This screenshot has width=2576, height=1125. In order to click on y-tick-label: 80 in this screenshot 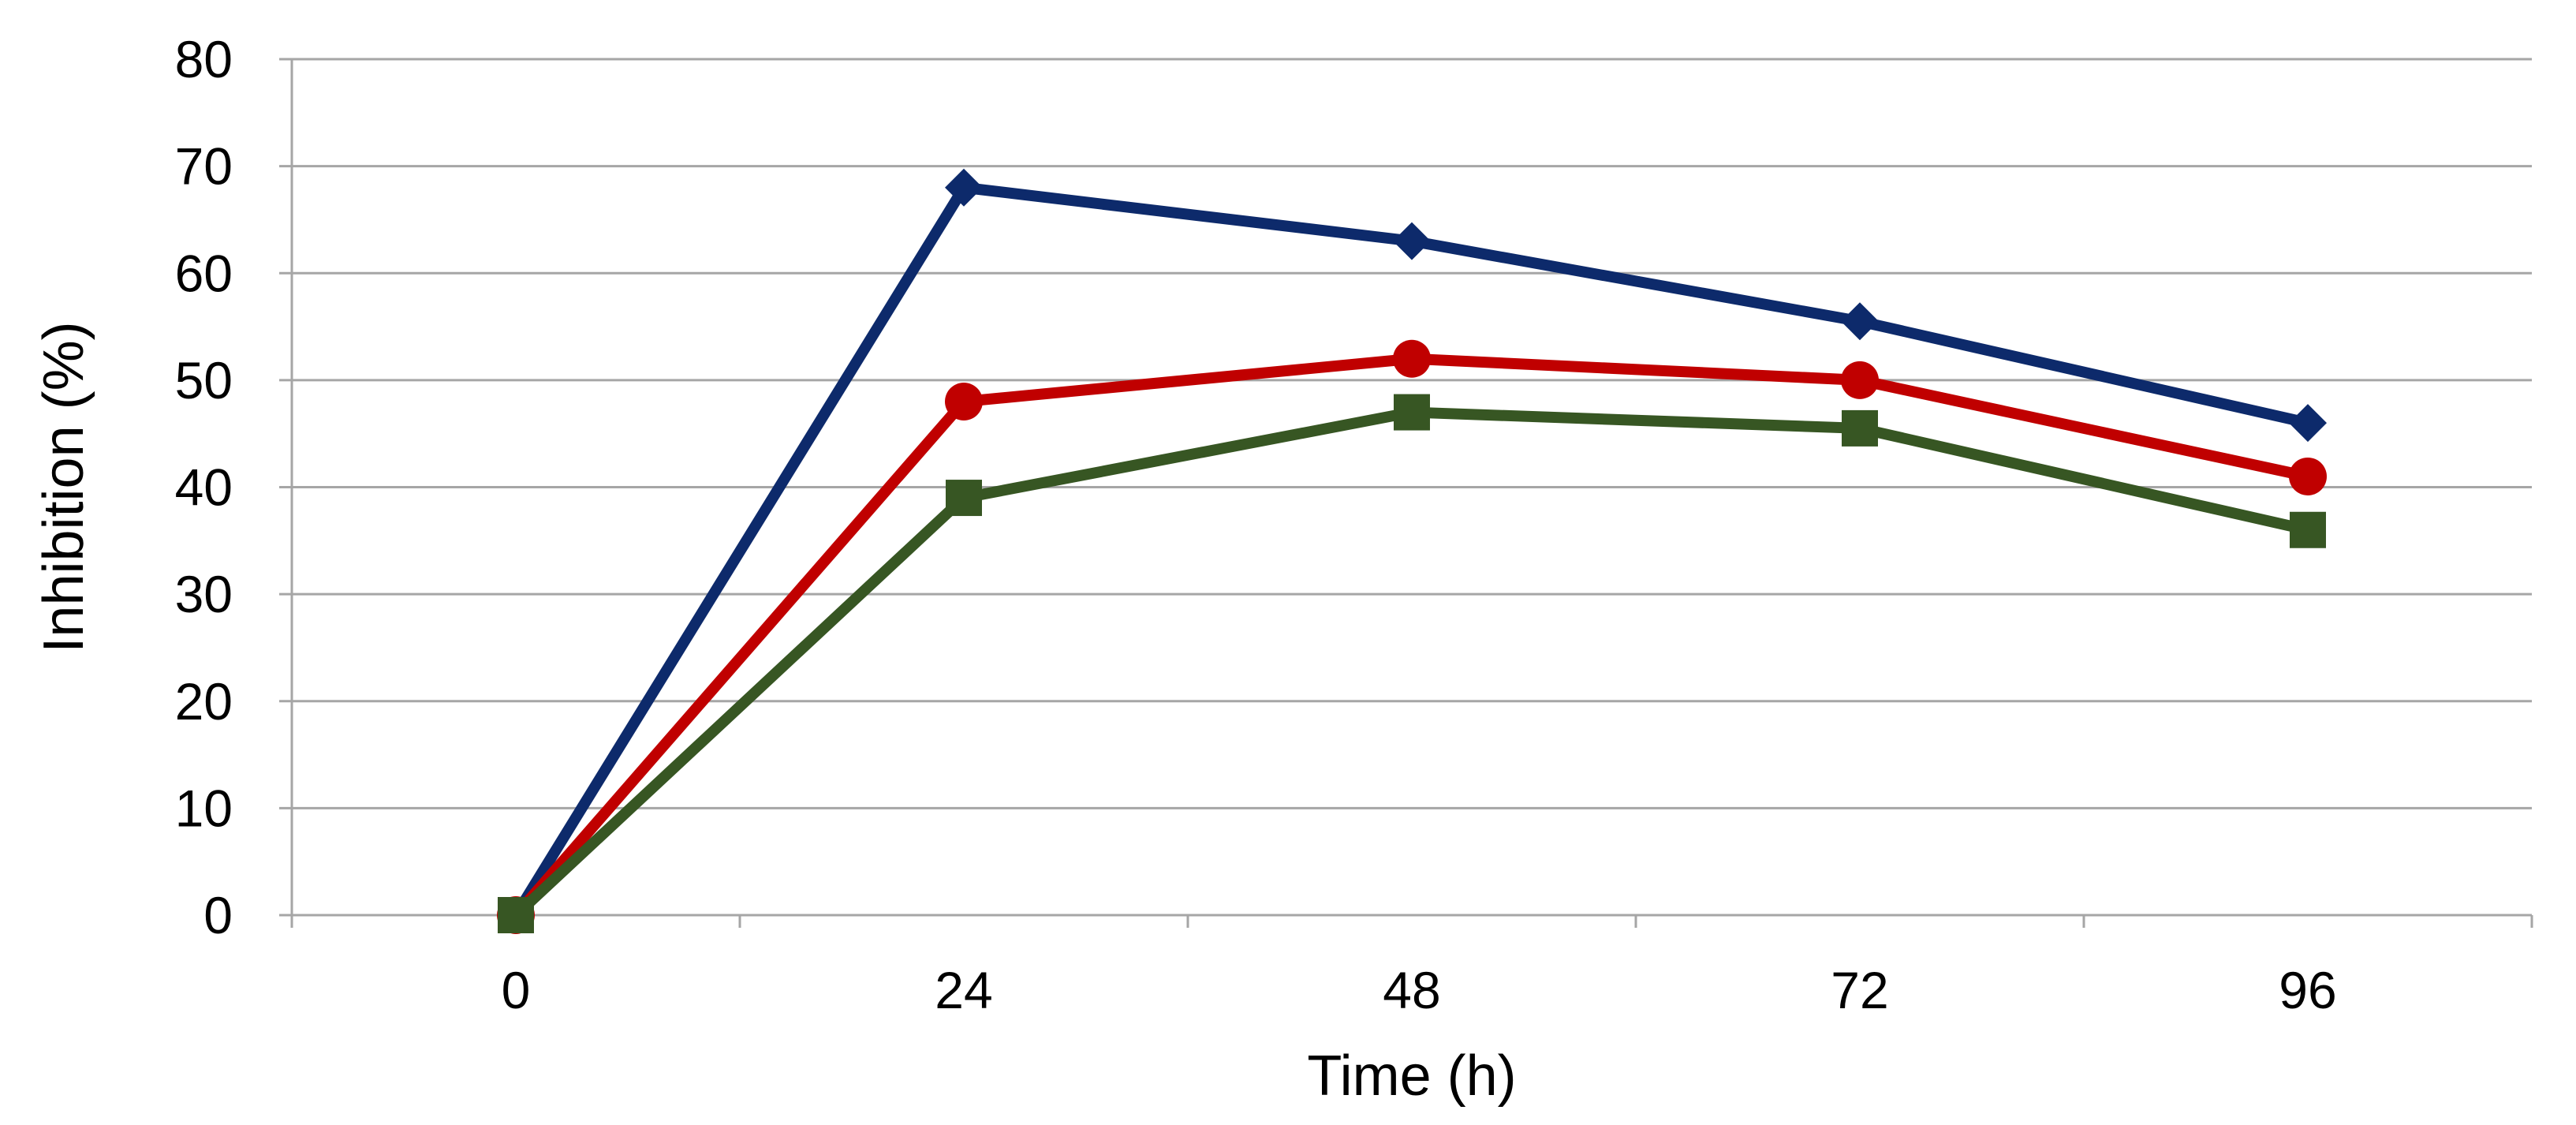, I will do `click(204, 59)`.